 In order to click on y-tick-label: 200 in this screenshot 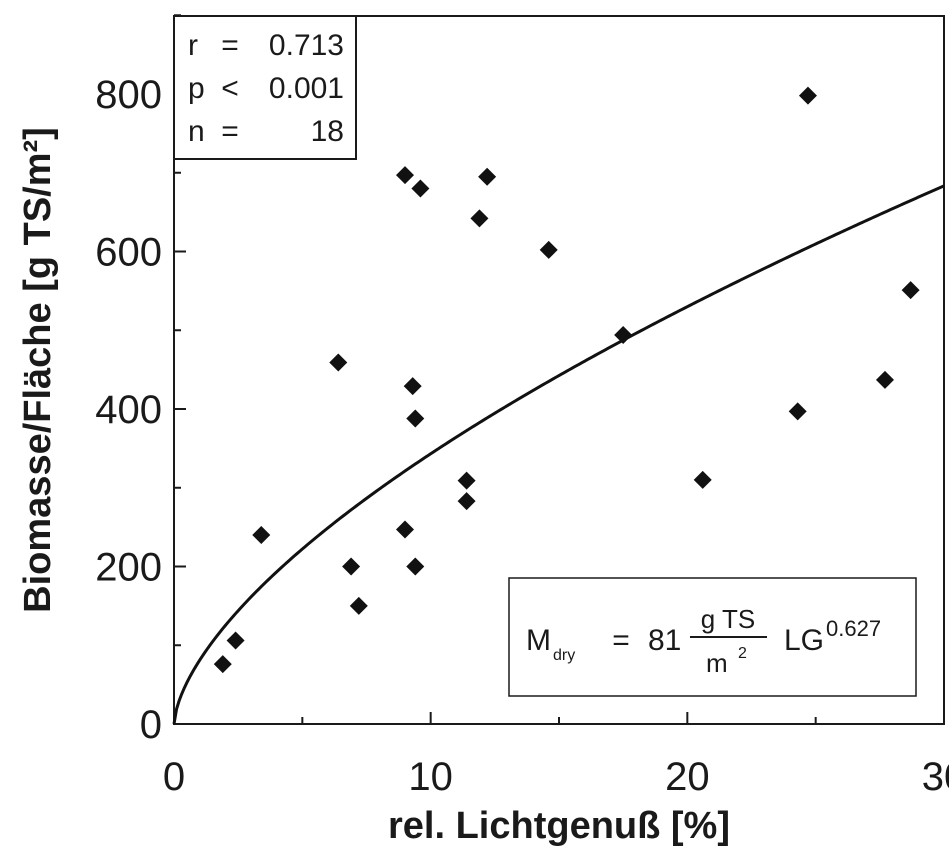, I will do `click(128, 568)`.